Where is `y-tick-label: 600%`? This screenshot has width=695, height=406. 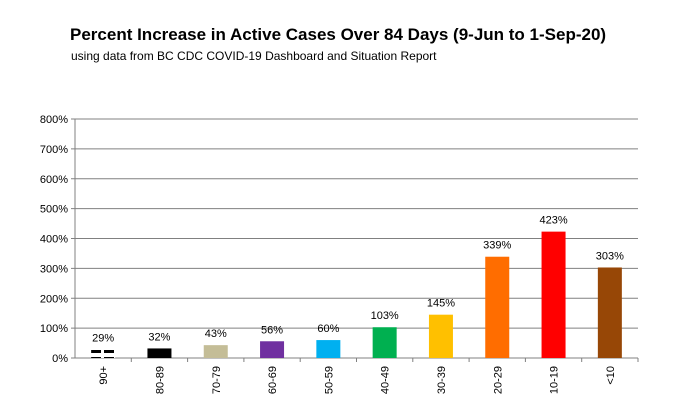 y-tick-label: 600% is located at coordinates (54, 180).